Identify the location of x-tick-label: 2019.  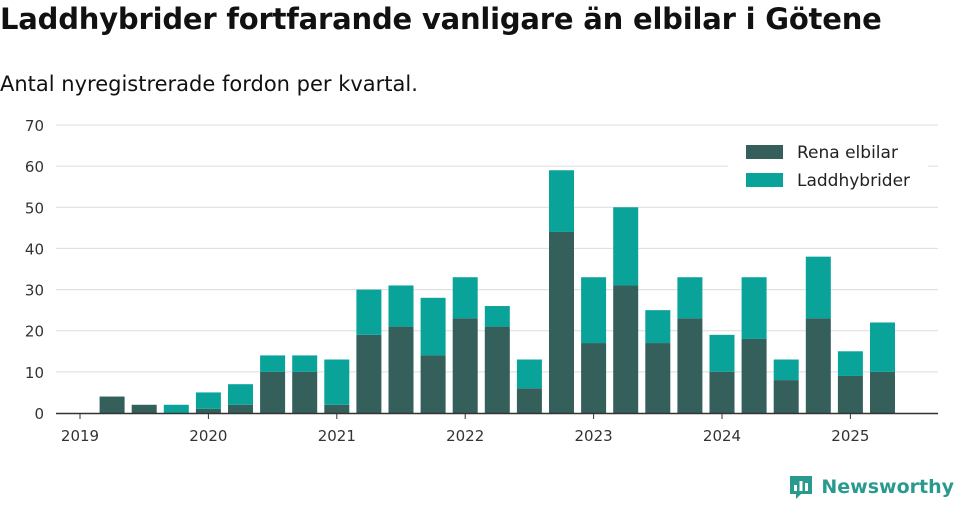
(80, 436).